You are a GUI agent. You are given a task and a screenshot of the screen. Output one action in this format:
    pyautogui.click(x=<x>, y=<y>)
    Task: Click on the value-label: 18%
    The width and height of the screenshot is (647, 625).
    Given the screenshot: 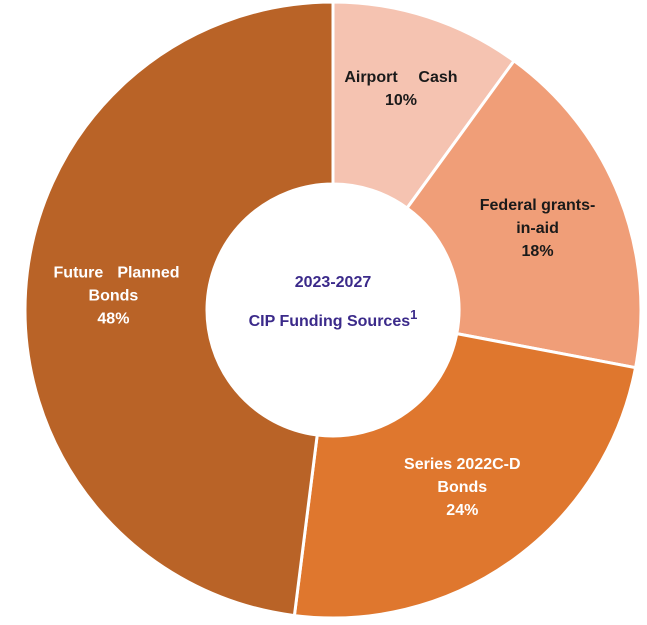 What is the action you would take?
    pyautogui.click(x=538, y=251)
    